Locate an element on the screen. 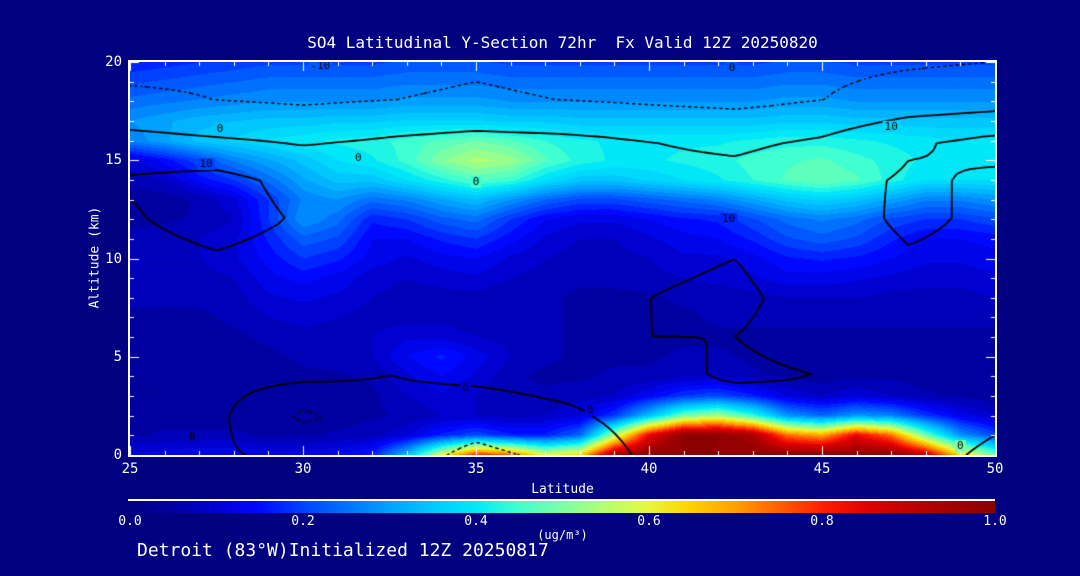  x-tick-label: 30 is located at coordinates (303, 469).